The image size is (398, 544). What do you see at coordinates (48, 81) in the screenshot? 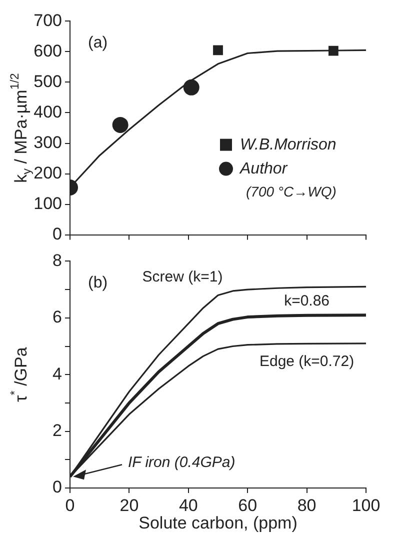
I see `y-tick-label: 500` at bounding box center [48, 81].